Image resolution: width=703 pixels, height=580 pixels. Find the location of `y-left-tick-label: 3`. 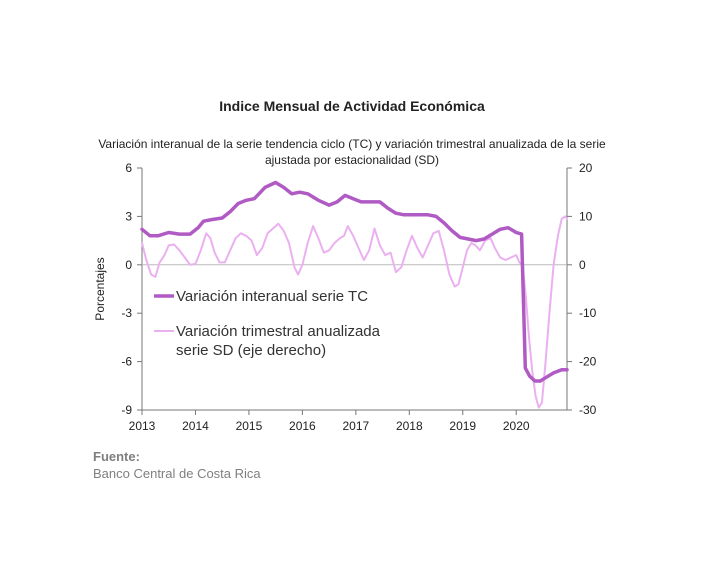

y-left-tick-label: 3 is located at coordinates (128, 216).